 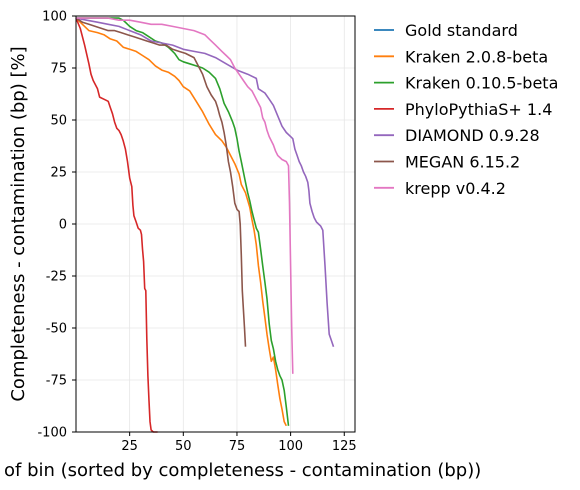 What do you see at coordinates (58, 121) in the screenshot?
I see `y-tick-label: 50` at bounding box center [58, 121].